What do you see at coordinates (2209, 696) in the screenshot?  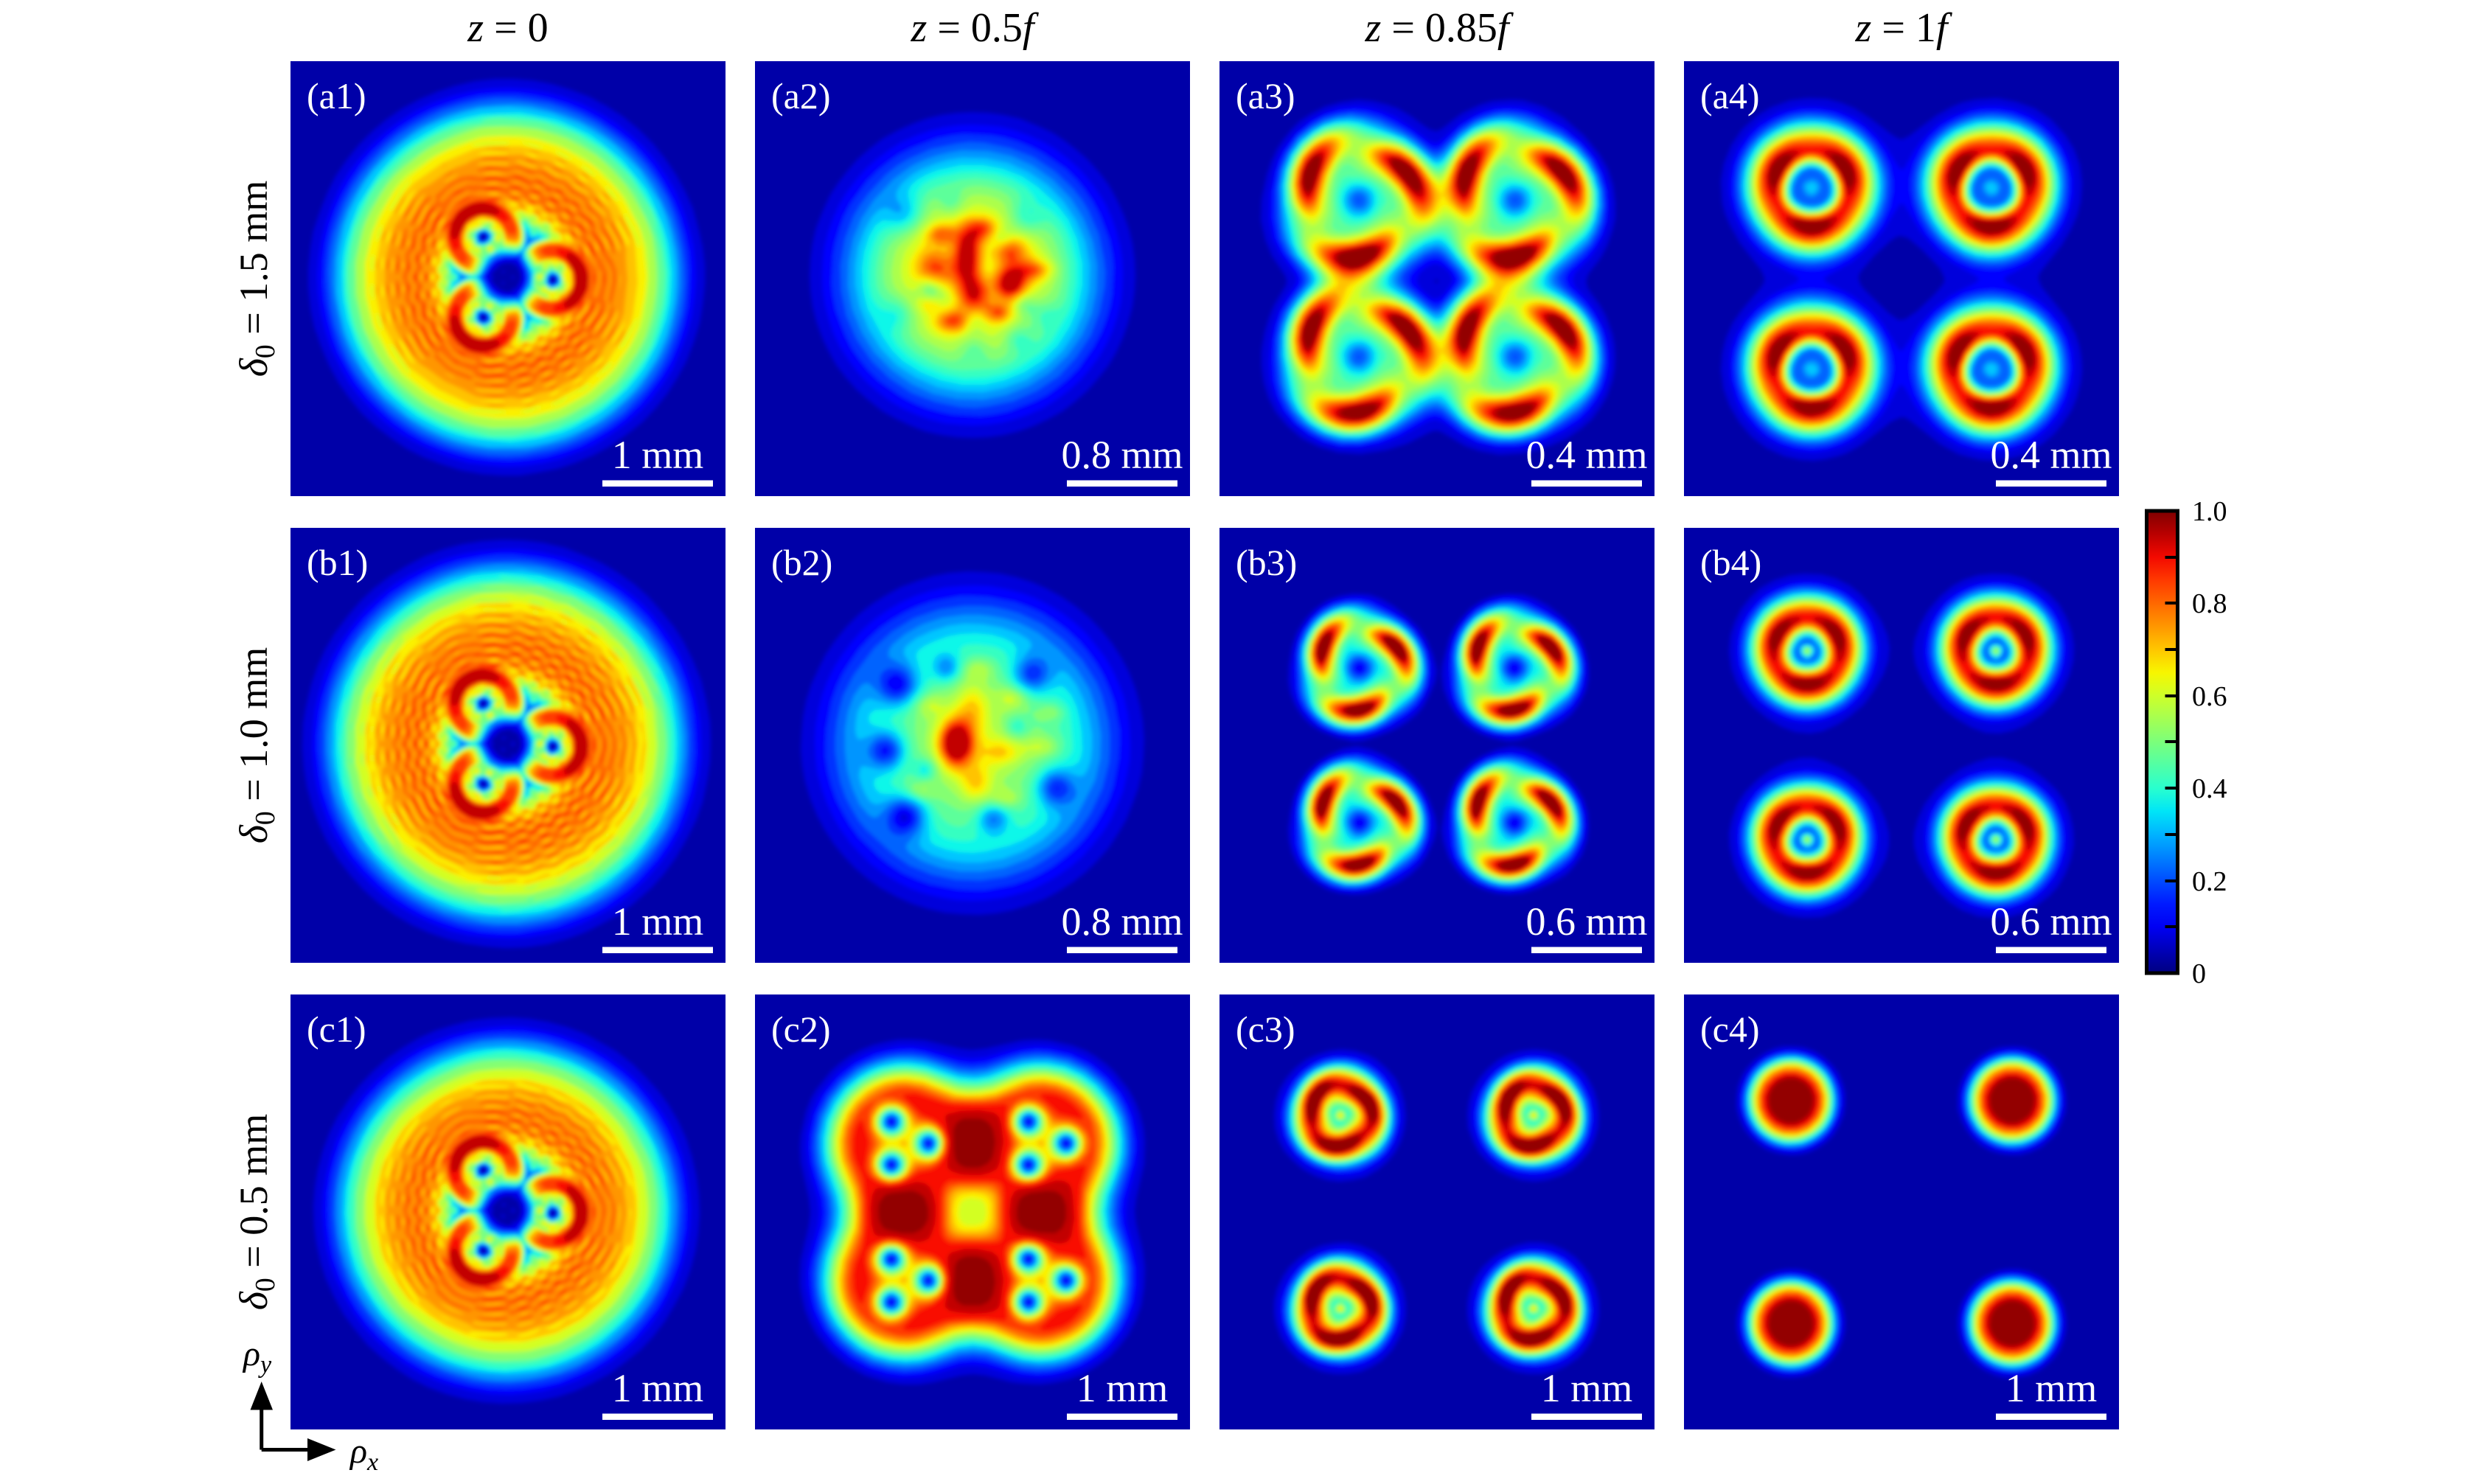 I see `svg-text: 0.6` at bounding box center [2209, 696].